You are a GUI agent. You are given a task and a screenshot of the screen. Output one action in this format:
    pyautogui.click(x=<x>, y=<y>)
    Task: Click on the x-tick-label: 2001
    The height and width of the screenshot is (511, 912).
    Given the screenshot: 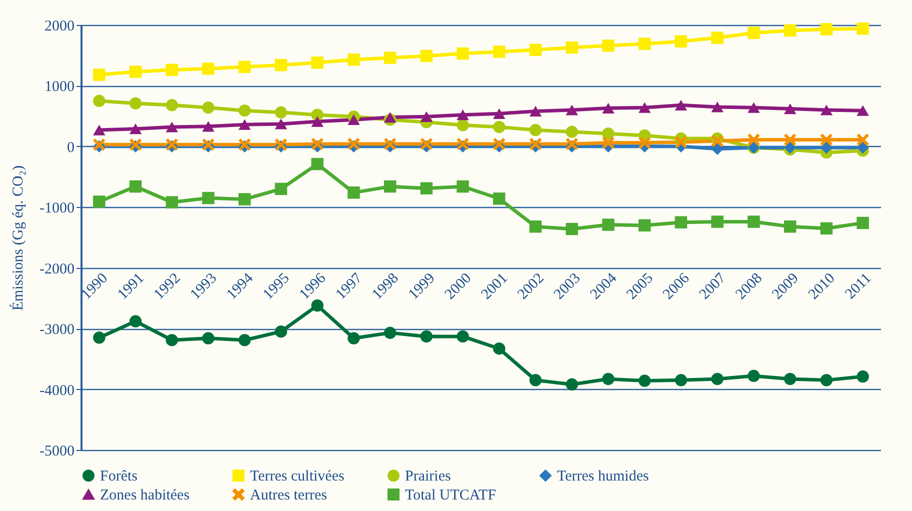 What is the action you would take?
    pyautogui.click(x=494, y=286)
    